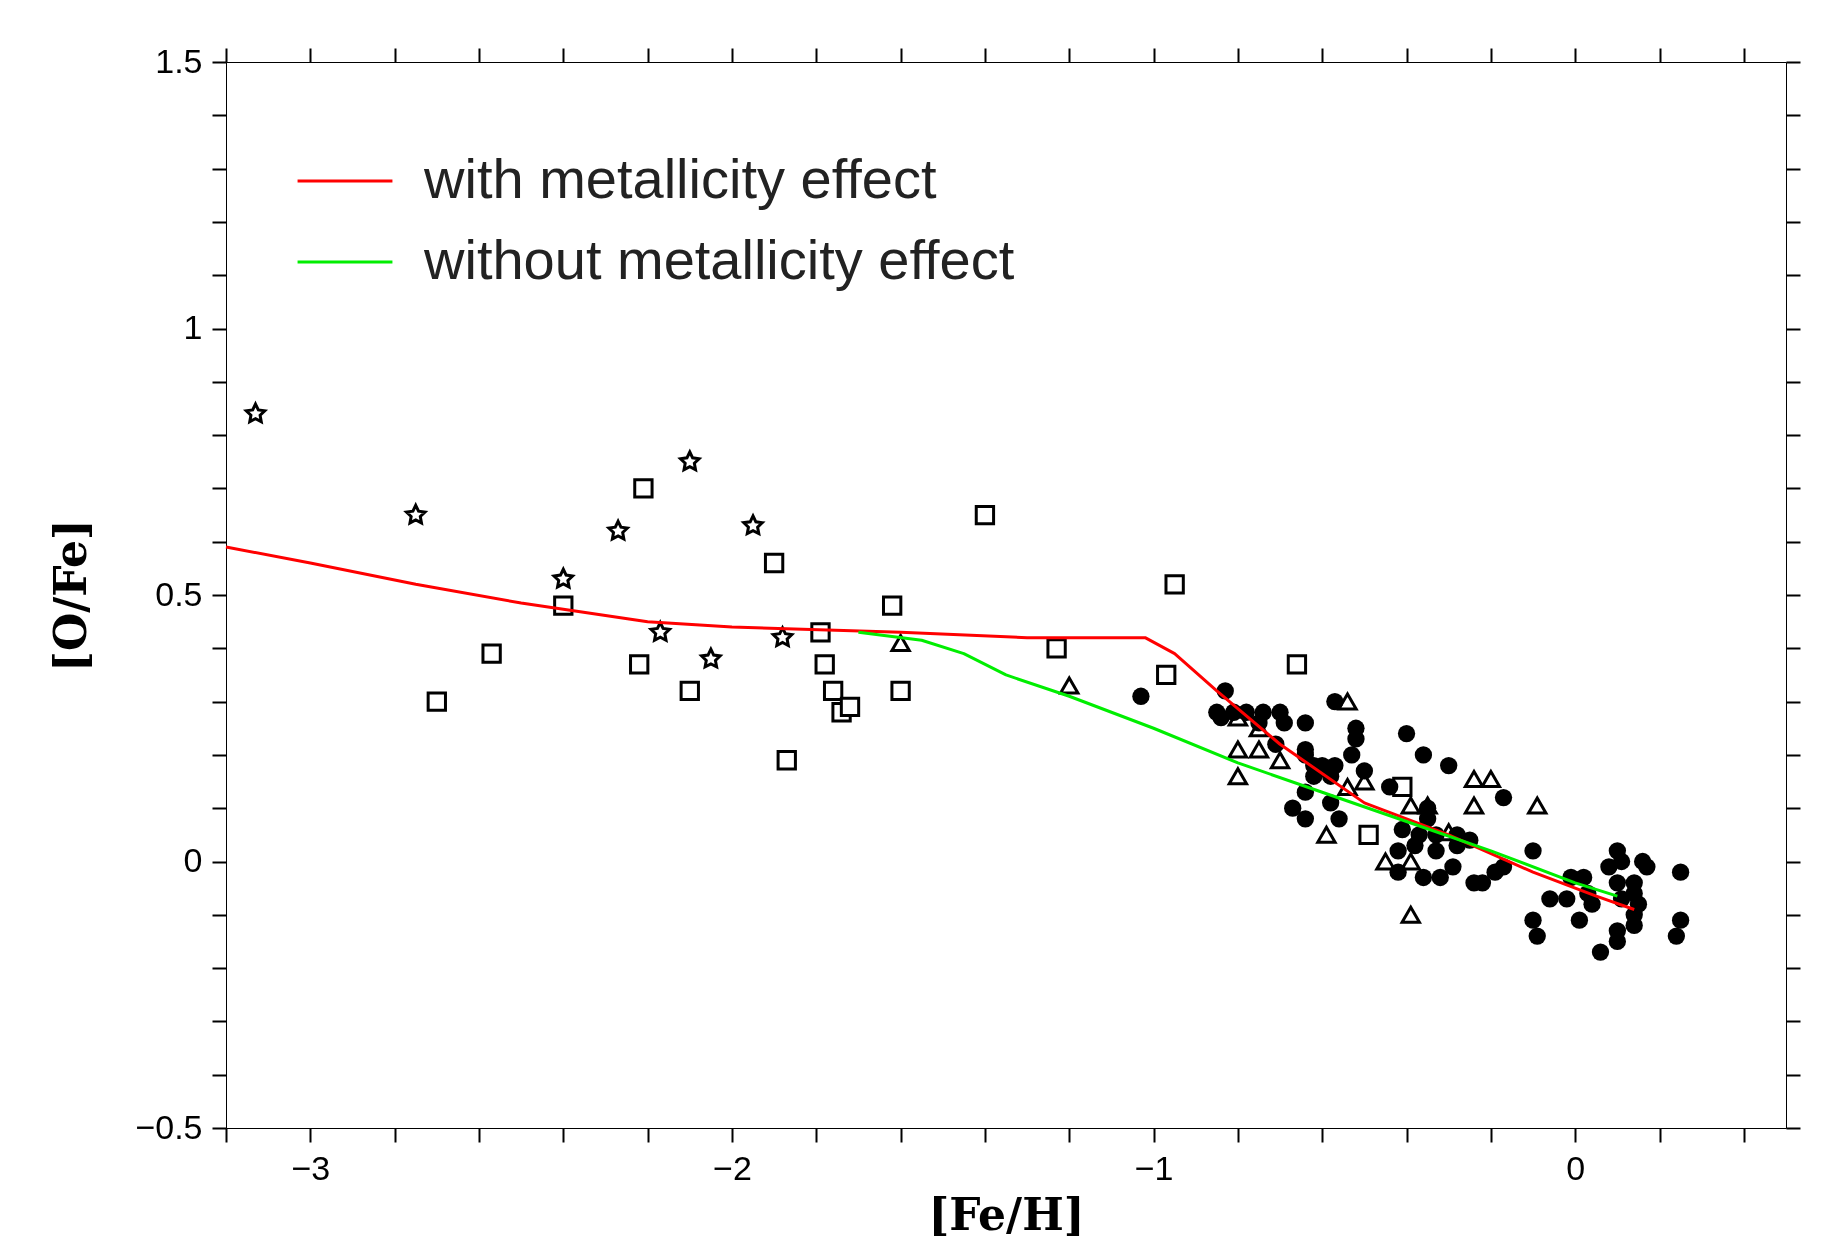 This screenshot has height=1252, width=1833. Describe the element at coordinates (732, 1167) in the screenshot. I see `x-tick-label: −2` at that location.